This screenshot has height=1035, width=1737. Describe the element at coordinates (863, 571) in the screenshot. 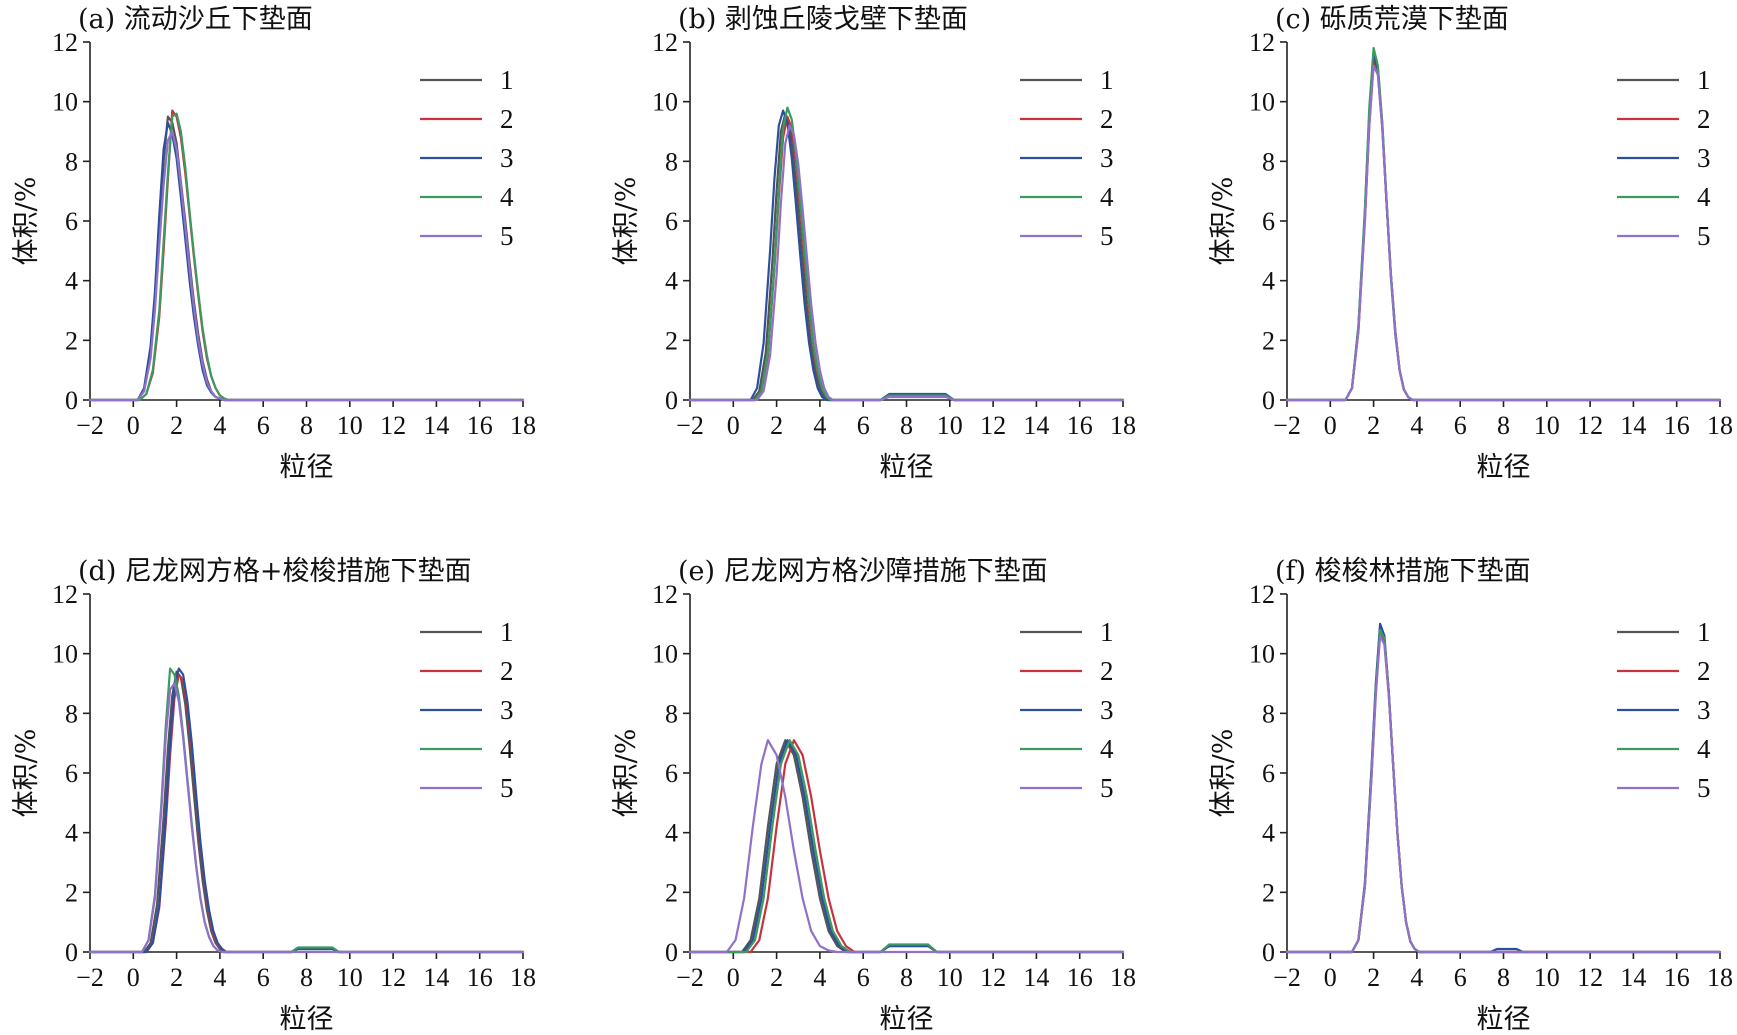

I see `chart-title: (e) 尼龙网方格沙障措施下垫面` at that location.